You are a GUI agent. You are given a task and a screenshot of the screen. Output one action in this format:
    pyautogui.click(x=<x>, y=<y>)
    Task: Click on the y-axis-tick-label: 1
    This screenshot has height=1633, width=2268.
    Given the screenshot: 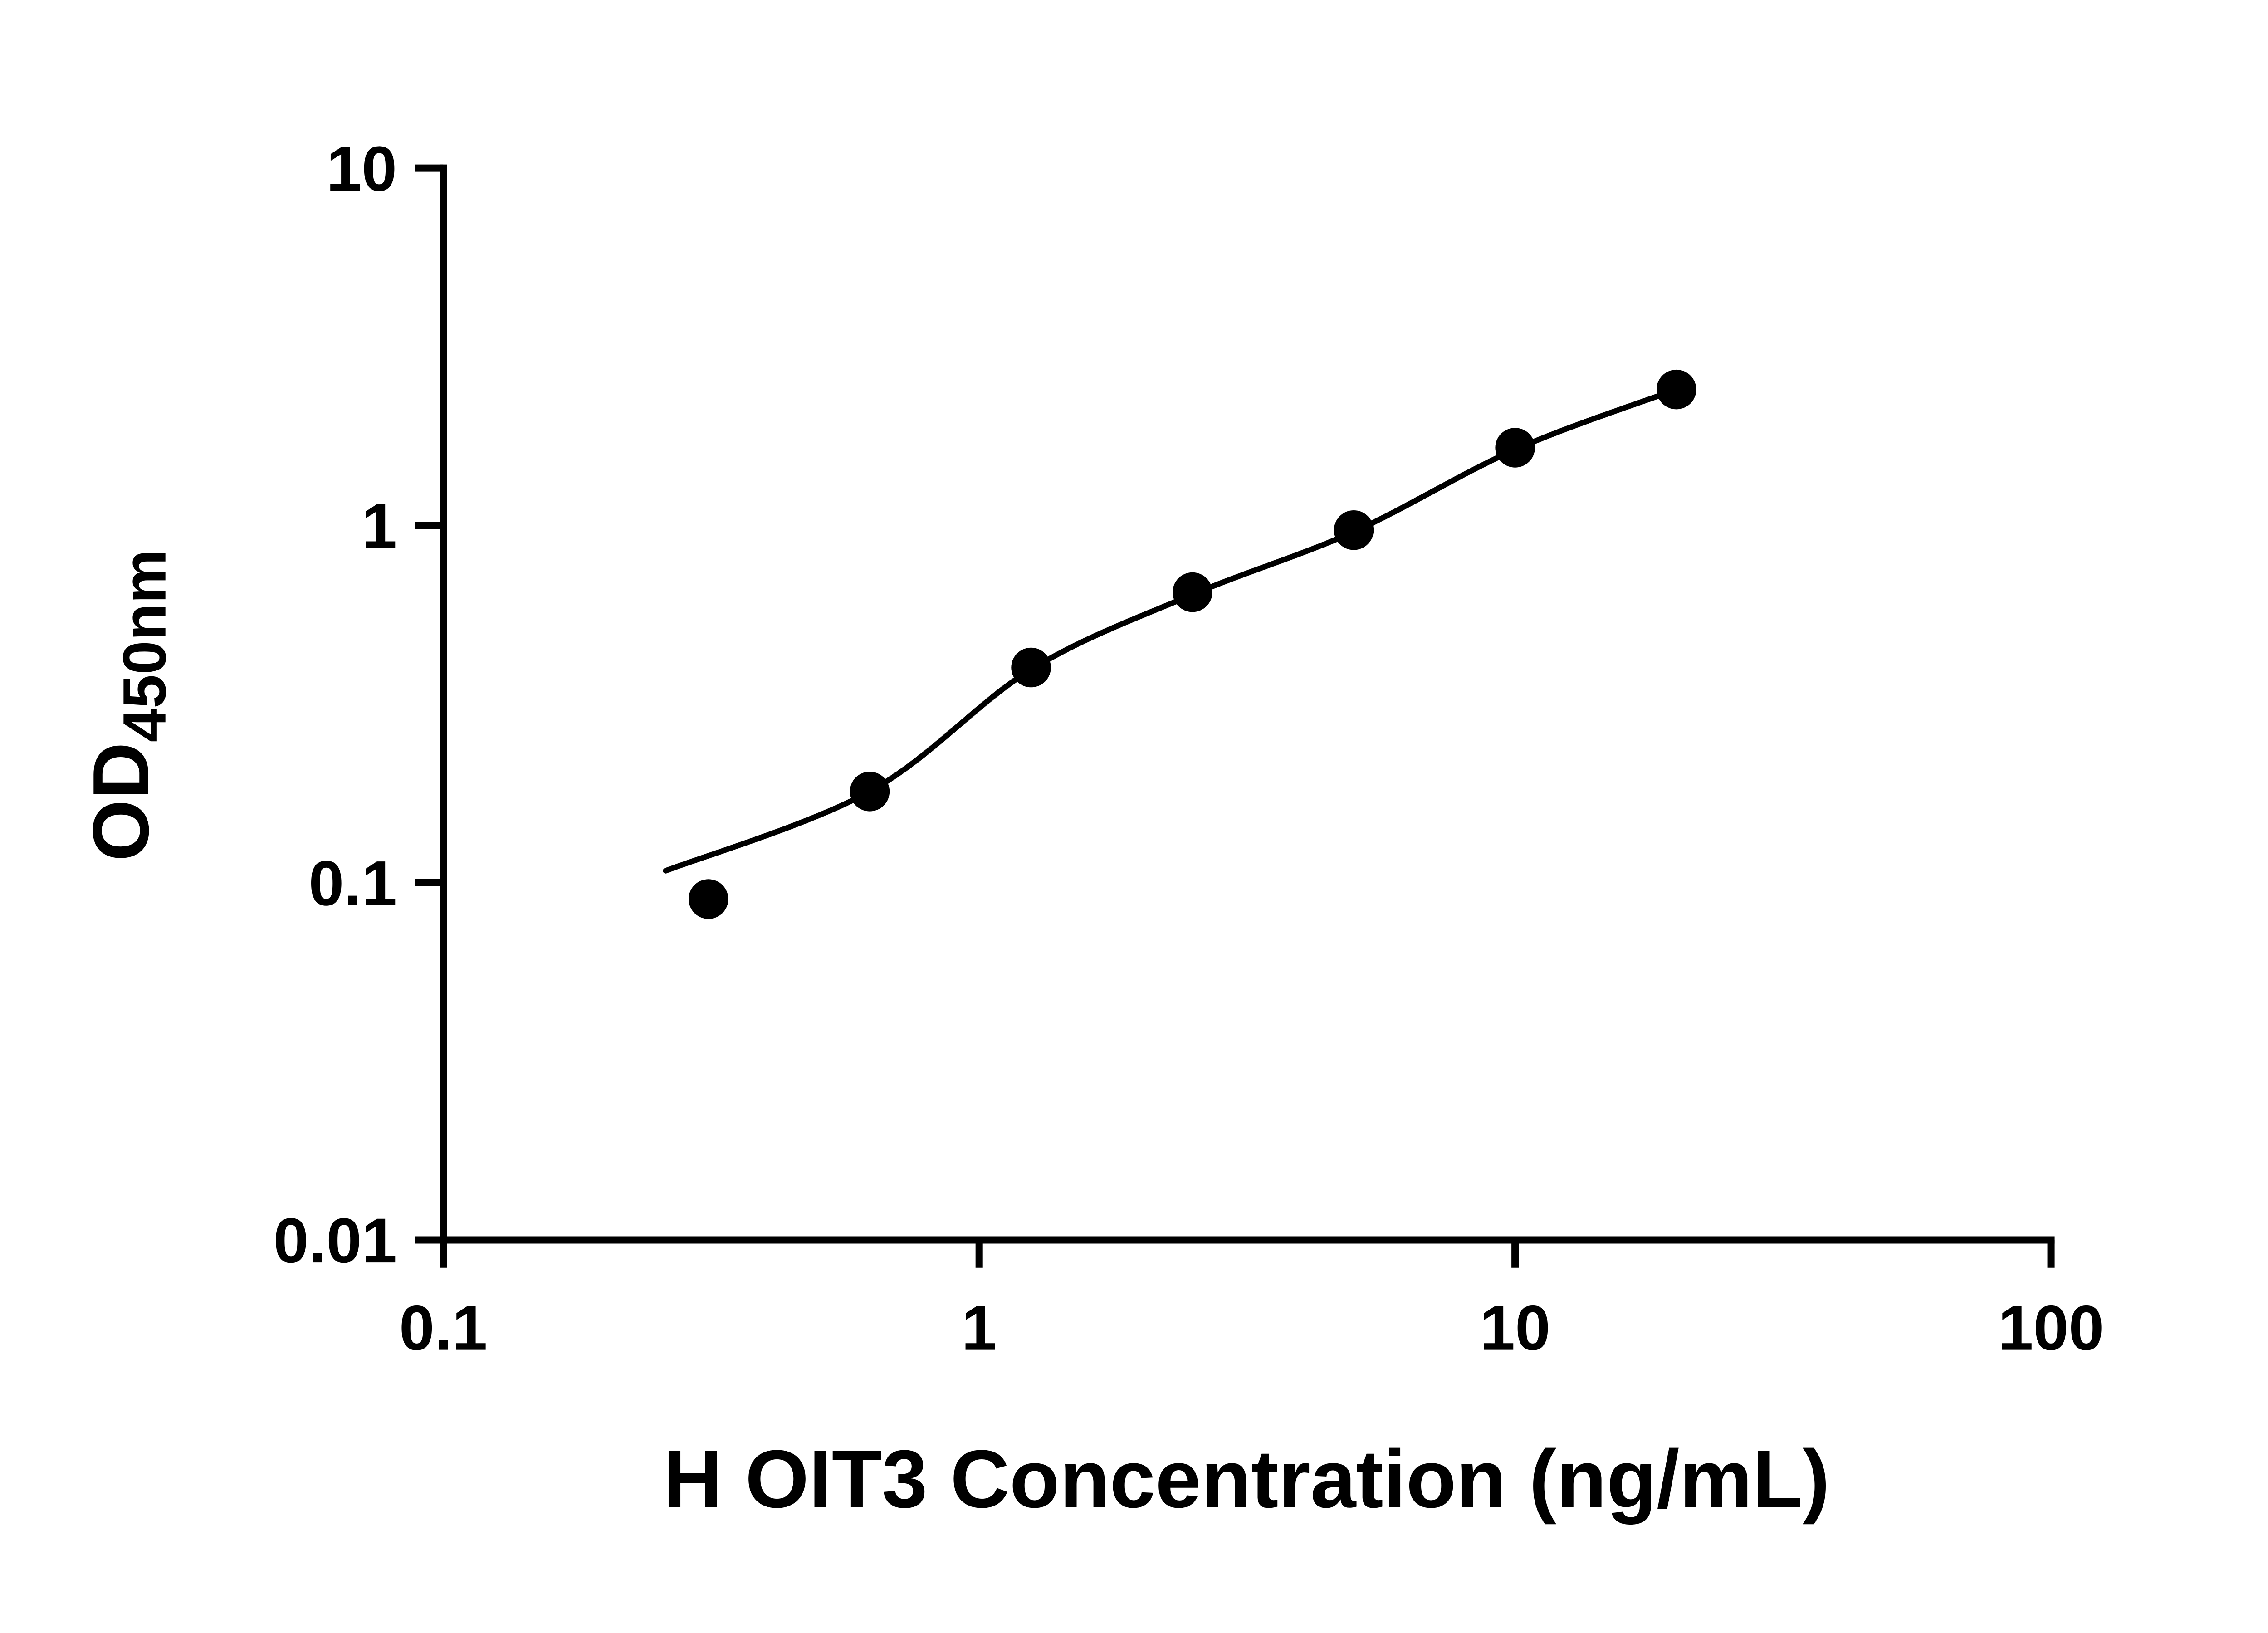 What is the action you would take?
    pyautogui.click(x=380, y=526)
    